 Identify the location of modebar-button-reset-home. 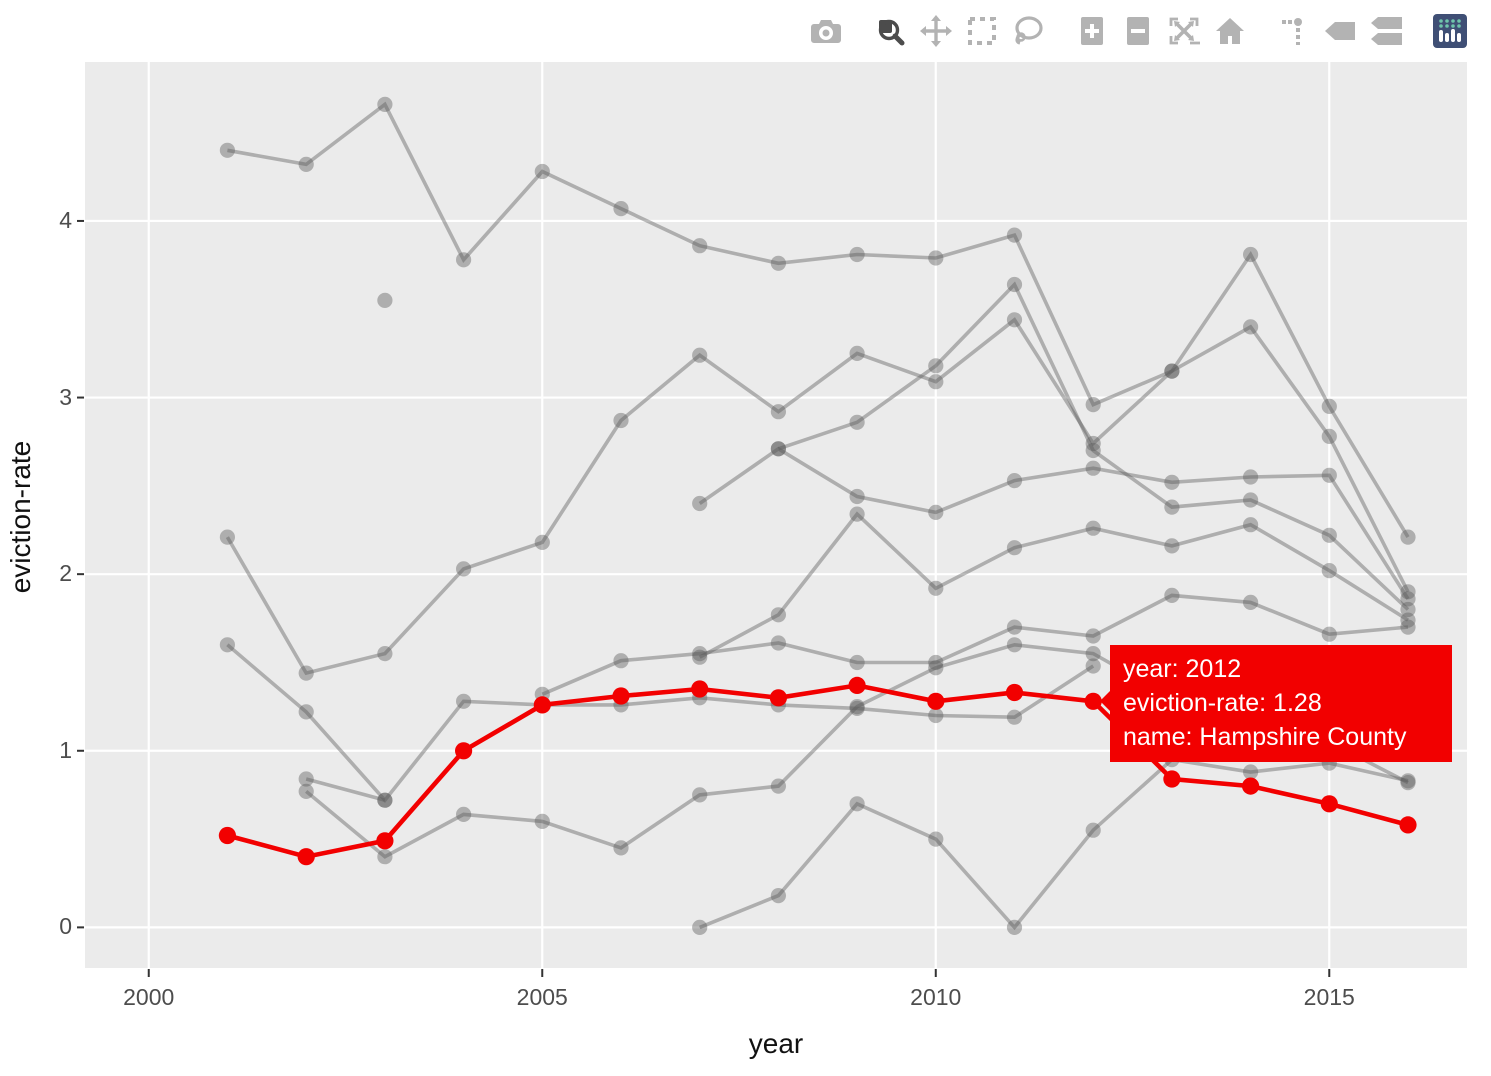
(1230, 33).